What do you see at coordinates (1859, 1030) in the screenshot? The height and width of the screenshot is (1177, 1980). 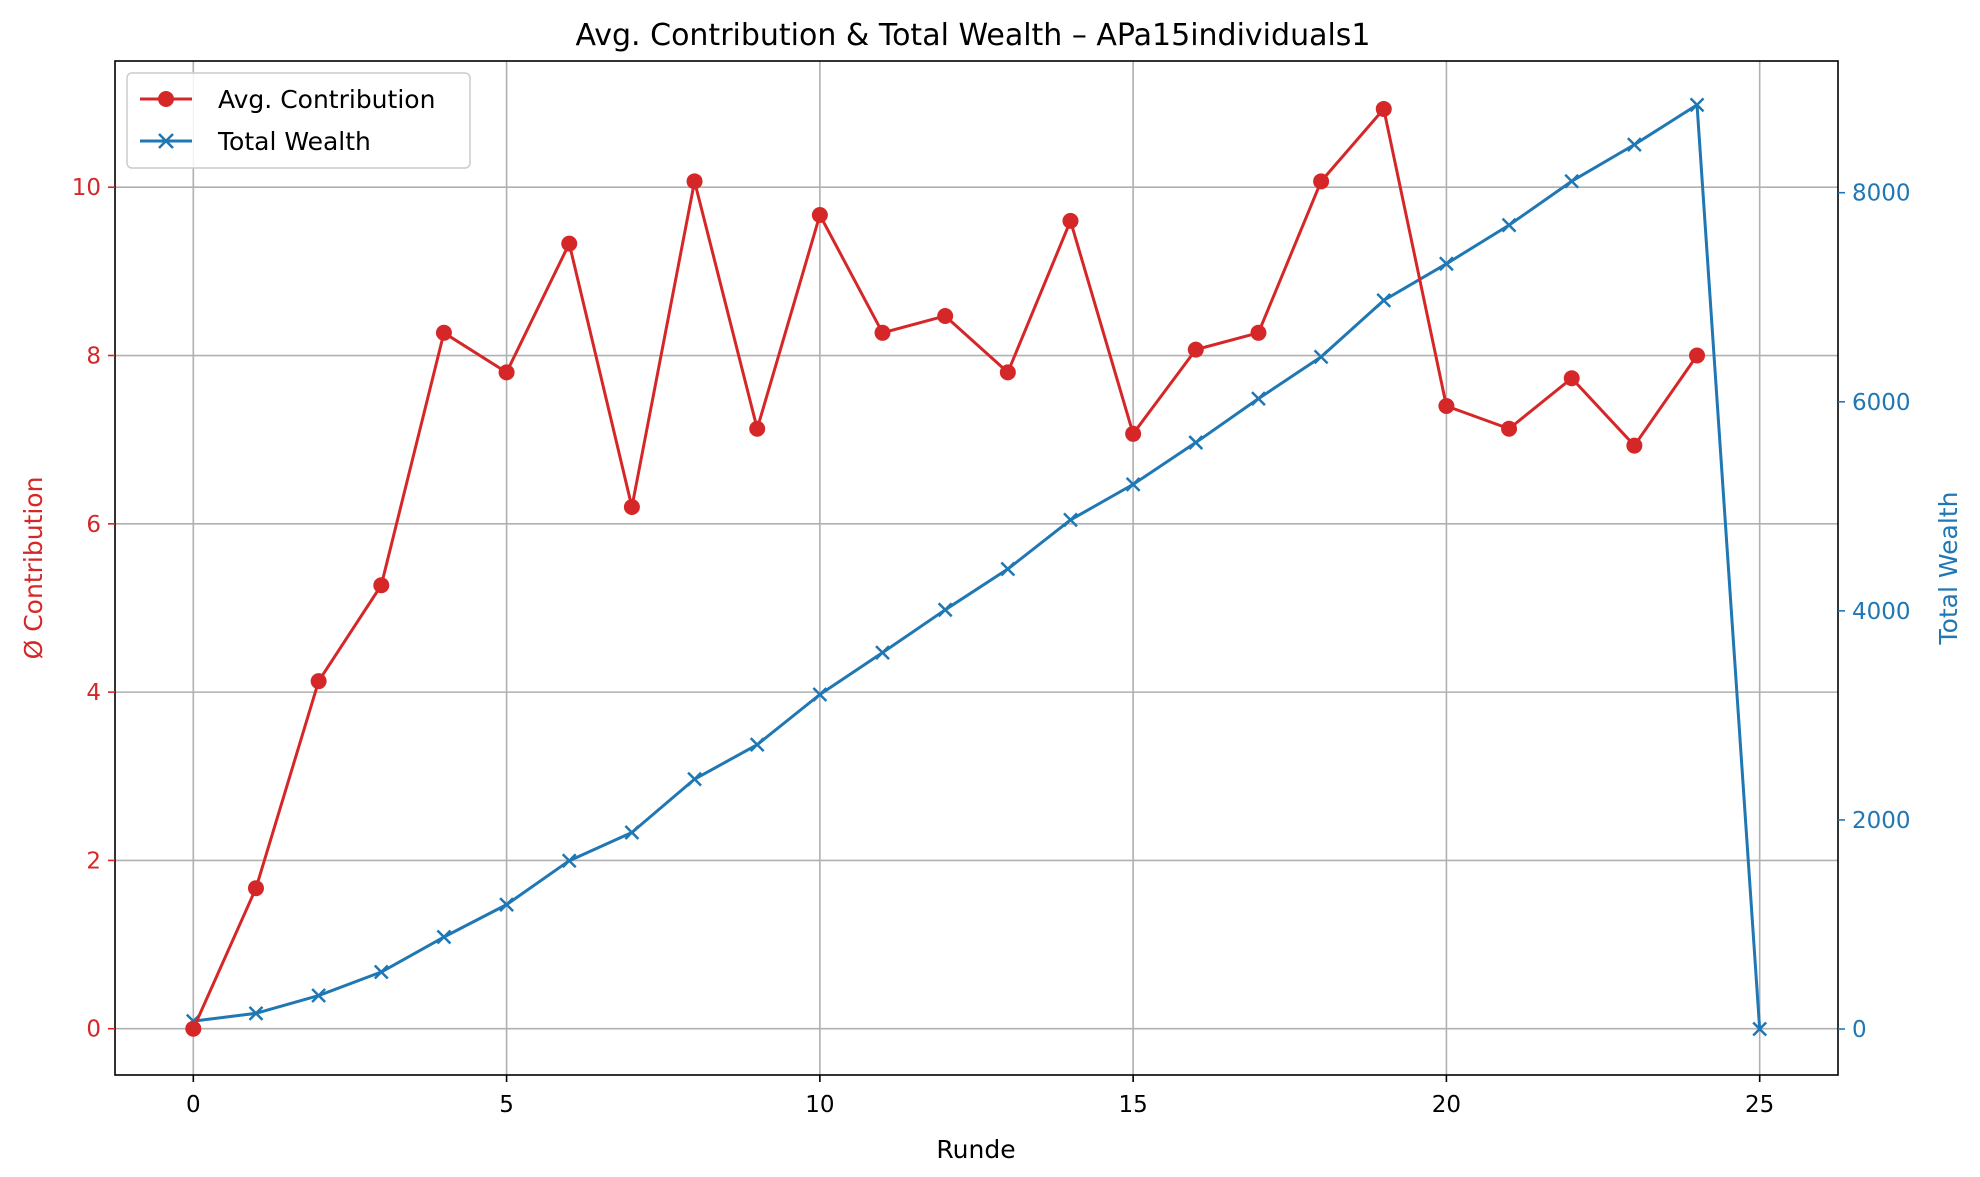 I see `y-right-tick-label: 0` at bounding box center [1859, 1030].